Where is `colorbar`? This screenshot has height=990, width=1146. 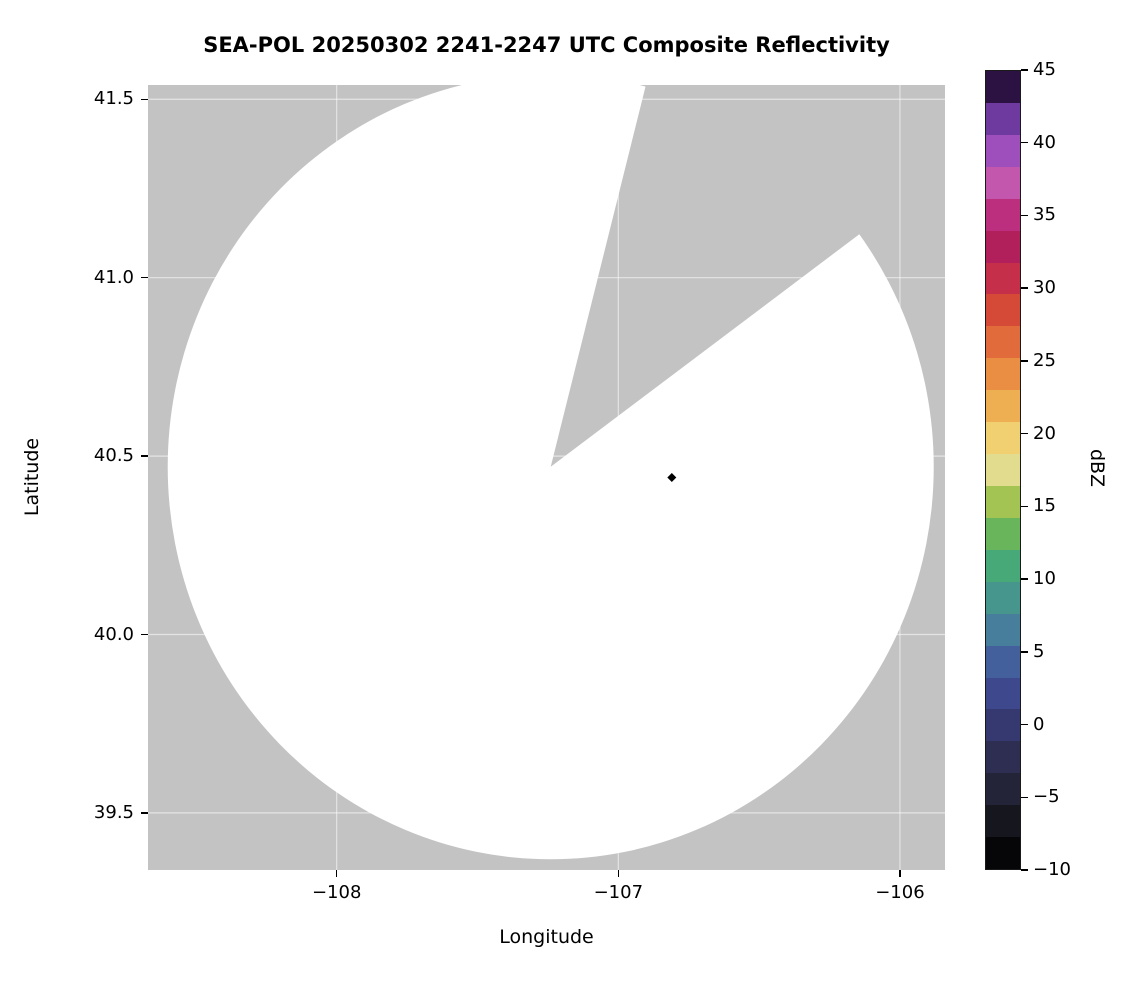 colorbar is located at coordinates (1003, 470).